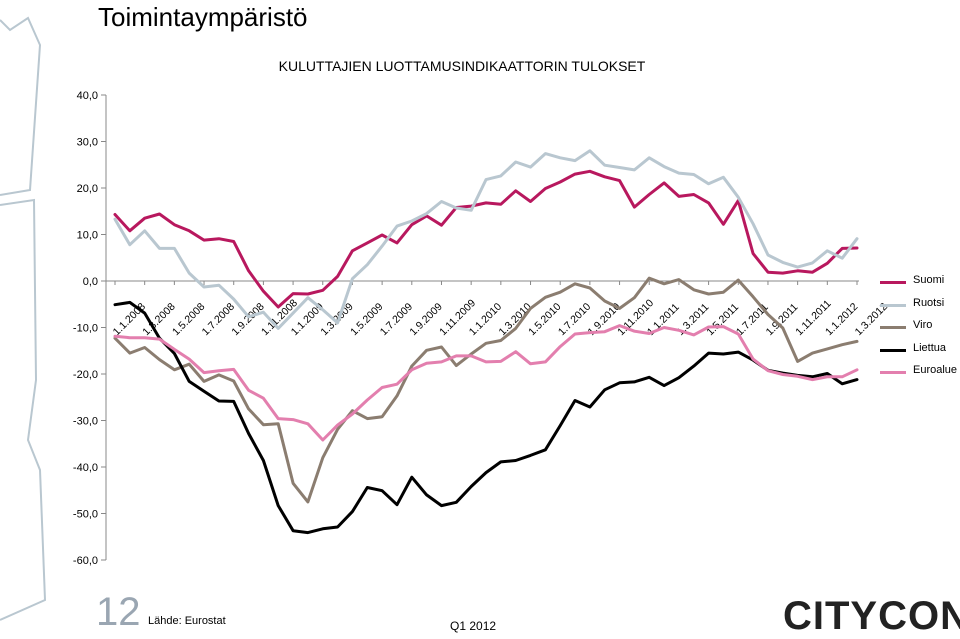 The image size is (960, 639). I want to click on y-tick-label: -30,0, so click(85, 422).